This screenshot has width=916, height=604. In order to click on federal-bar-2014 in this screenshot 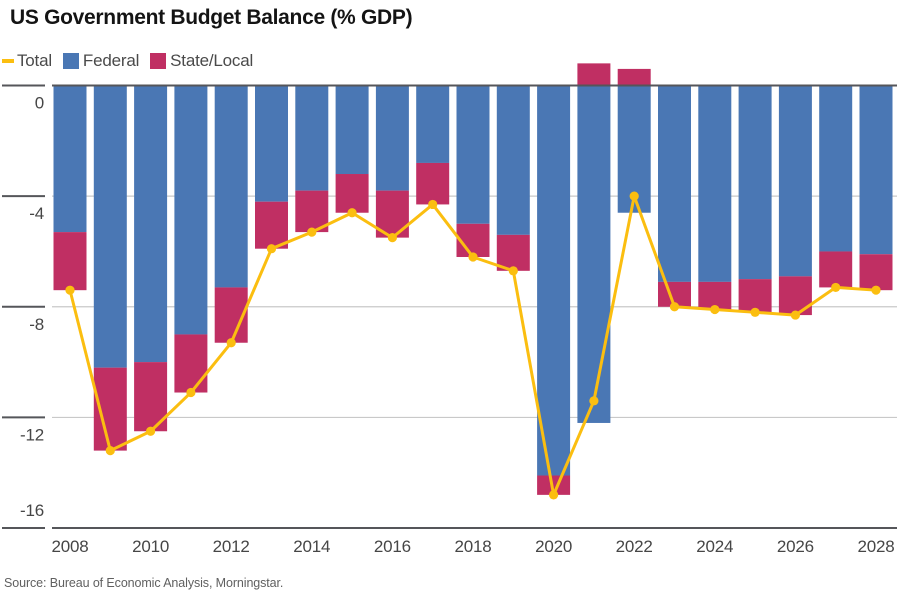, I will do `click(312, 138)`.